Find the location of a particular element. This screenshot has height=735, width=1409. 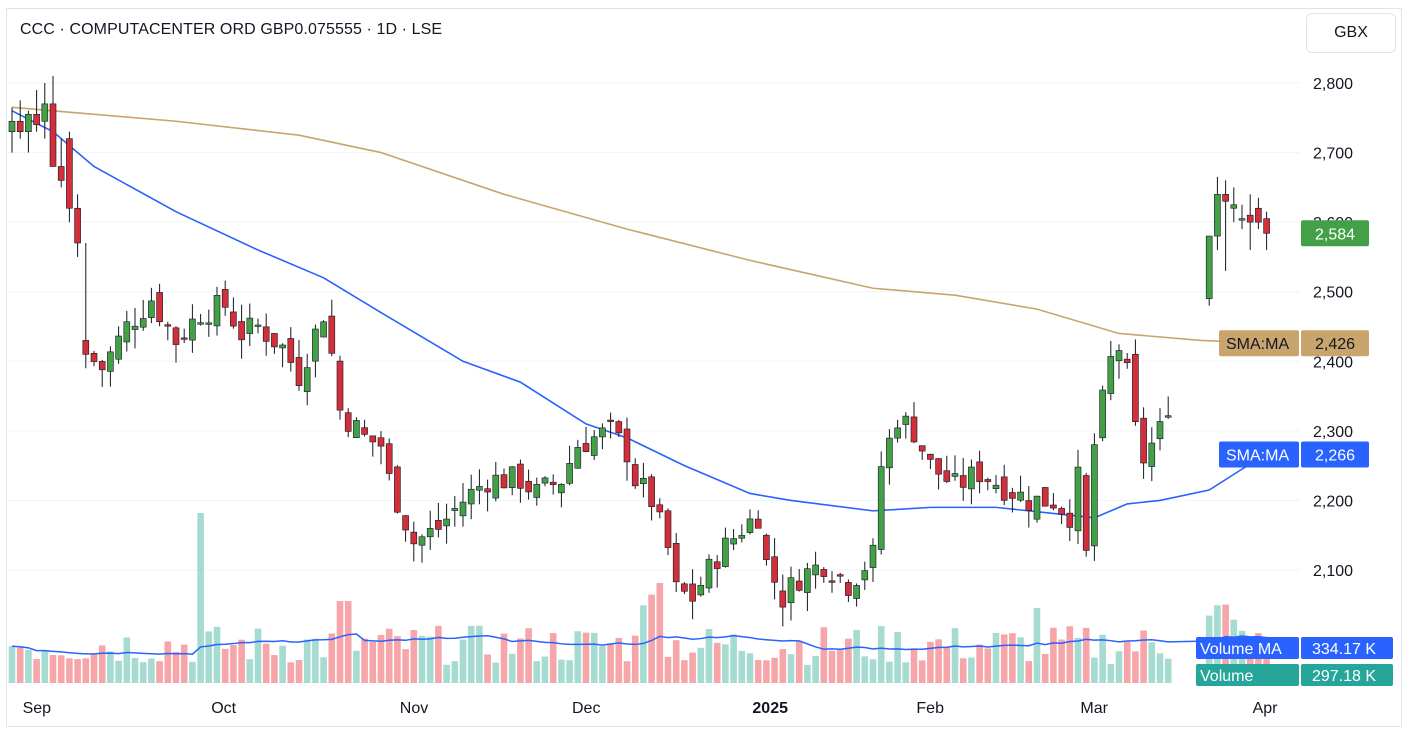

last-price-badge-value-bg is located at coordinates (1335, 233).